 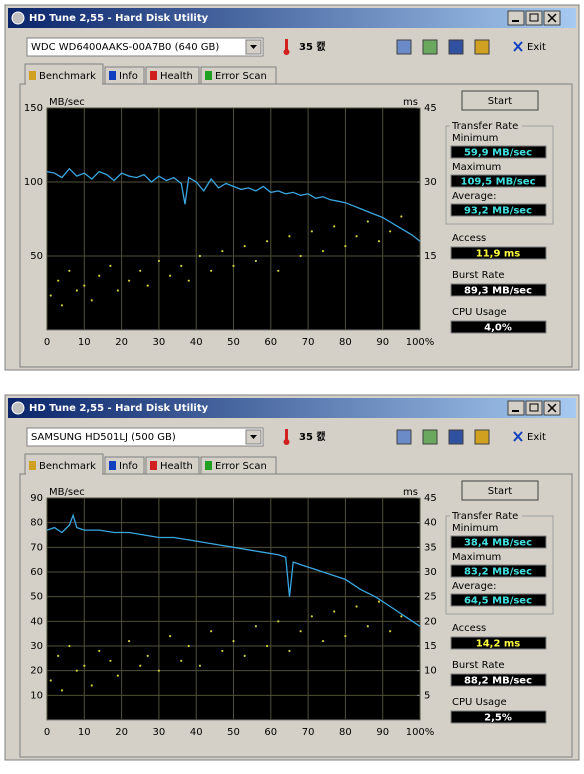 What do you see at coordinates (18, 408) in the screenshot?
I see `app-icon` at bounding box center [18, 408].